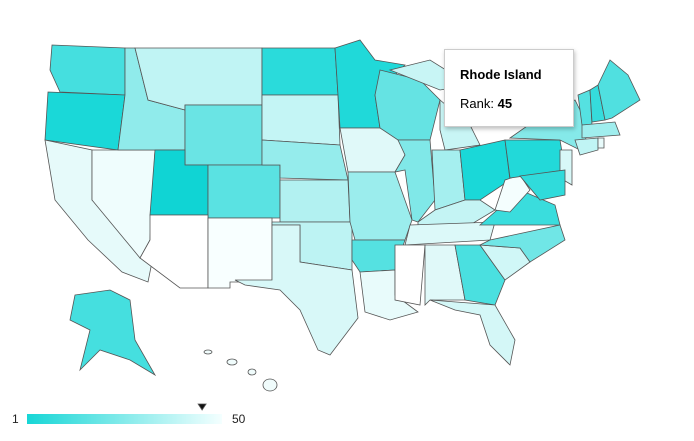  Describe the element at coordinates (124, 419) in the screenshot. I see `legend-gradient` at that location.